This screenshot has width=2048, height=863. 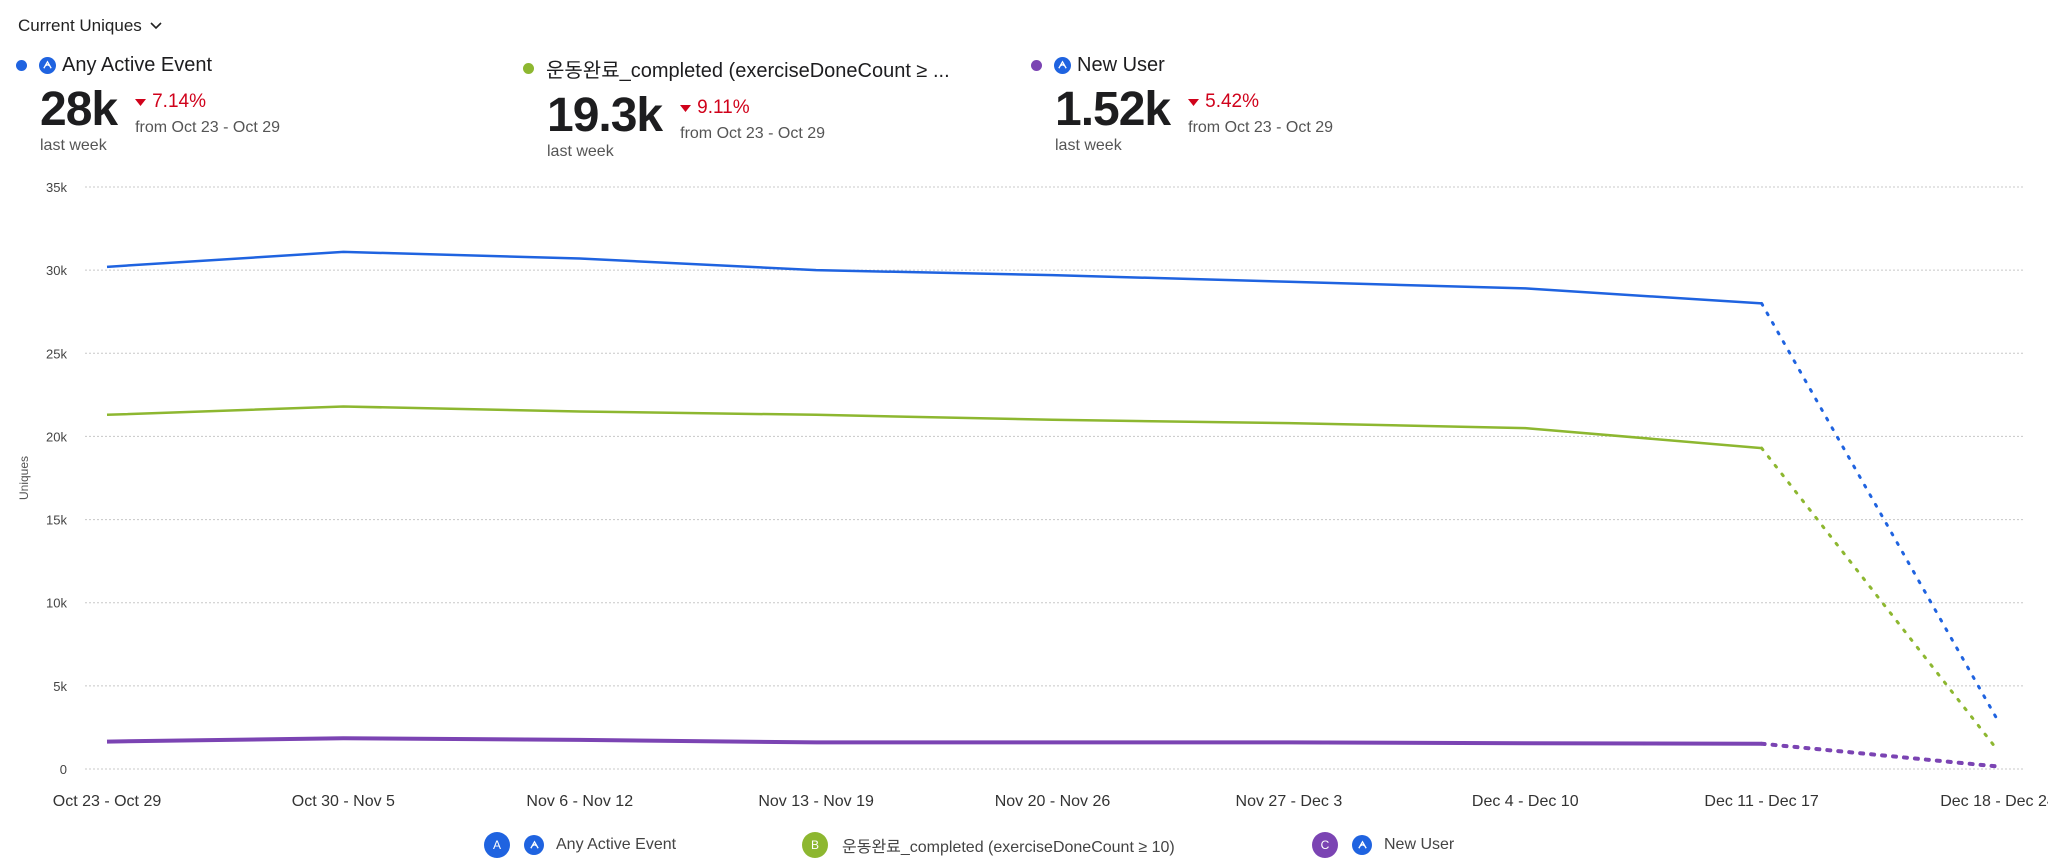 I want to click on series-badge: A, so click(x=497, y=845).